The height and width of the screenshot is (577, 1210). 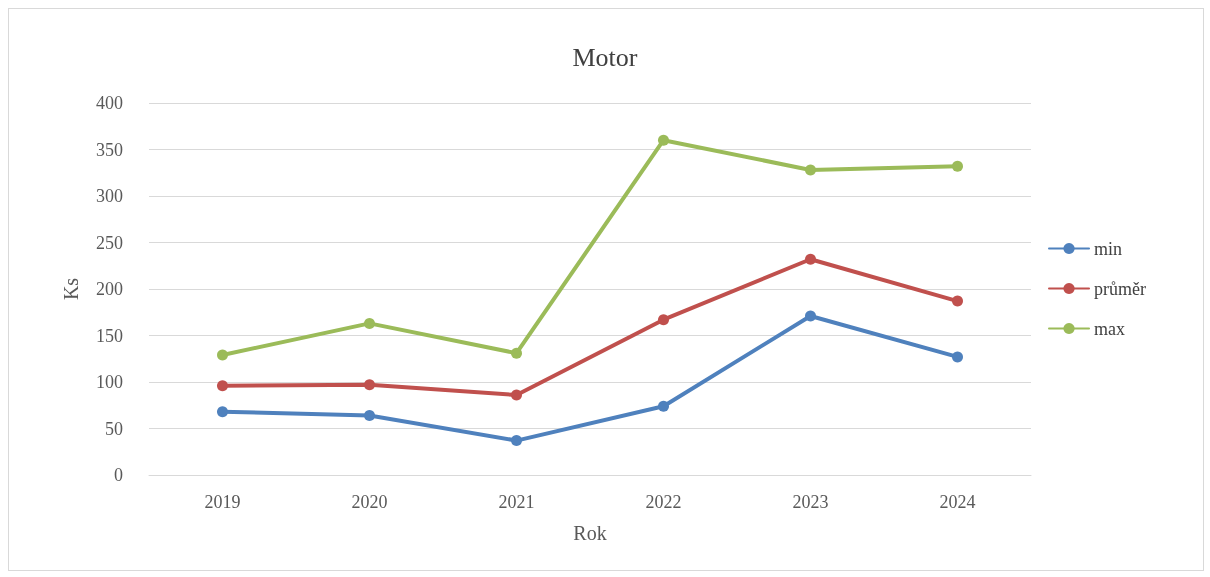 I want to click on legend-label: průměr, so click(x=1120, y=288).